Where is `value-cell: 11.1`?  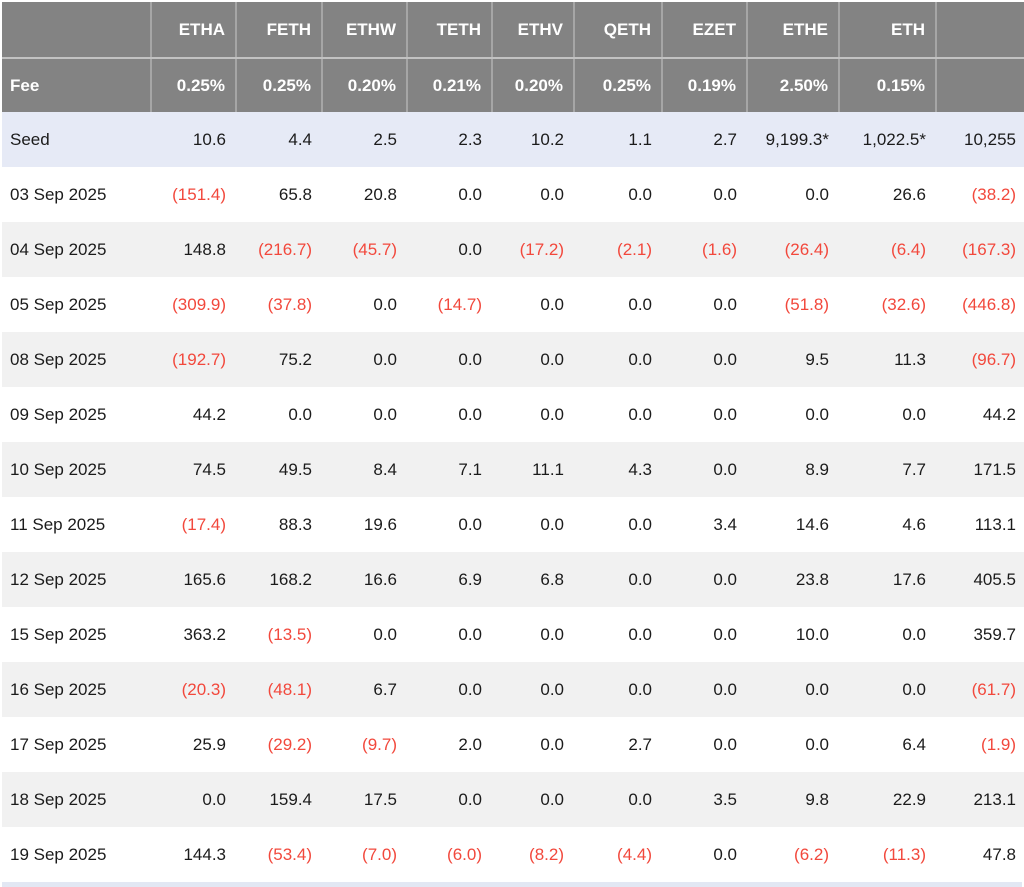
value-cell: 11.1 is located at coordinates (533, 469).